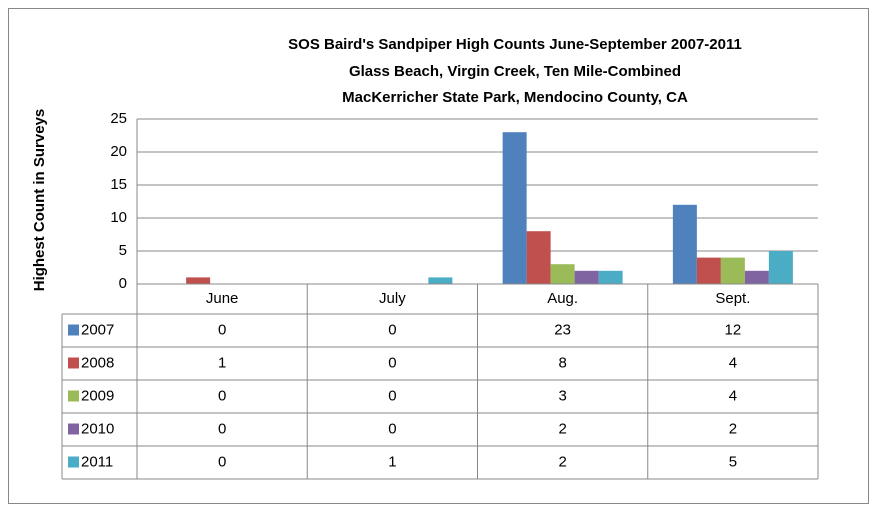  I want to click on table-value: 12, so click(733, 329).